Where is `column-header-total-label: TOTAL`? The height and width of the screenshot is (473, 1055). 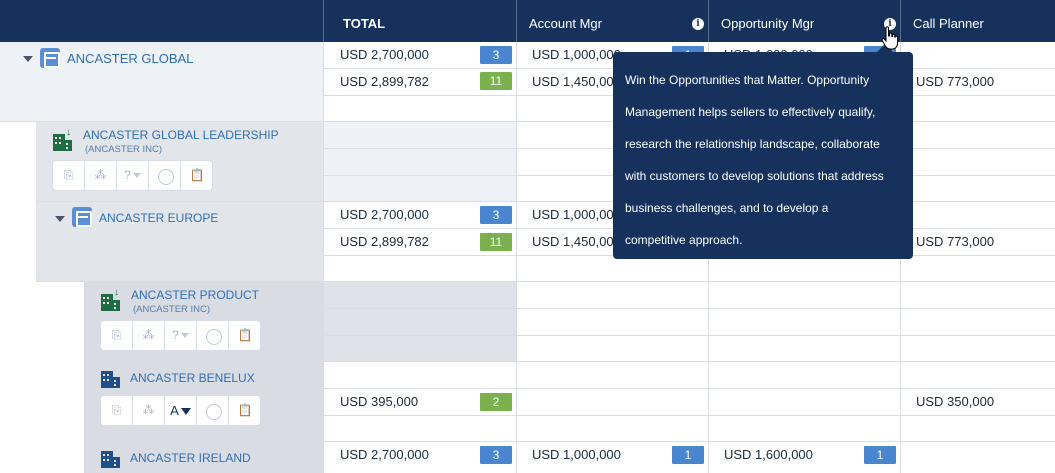 column-header-total-label: TOTAL is located at coordinates (364, 23).